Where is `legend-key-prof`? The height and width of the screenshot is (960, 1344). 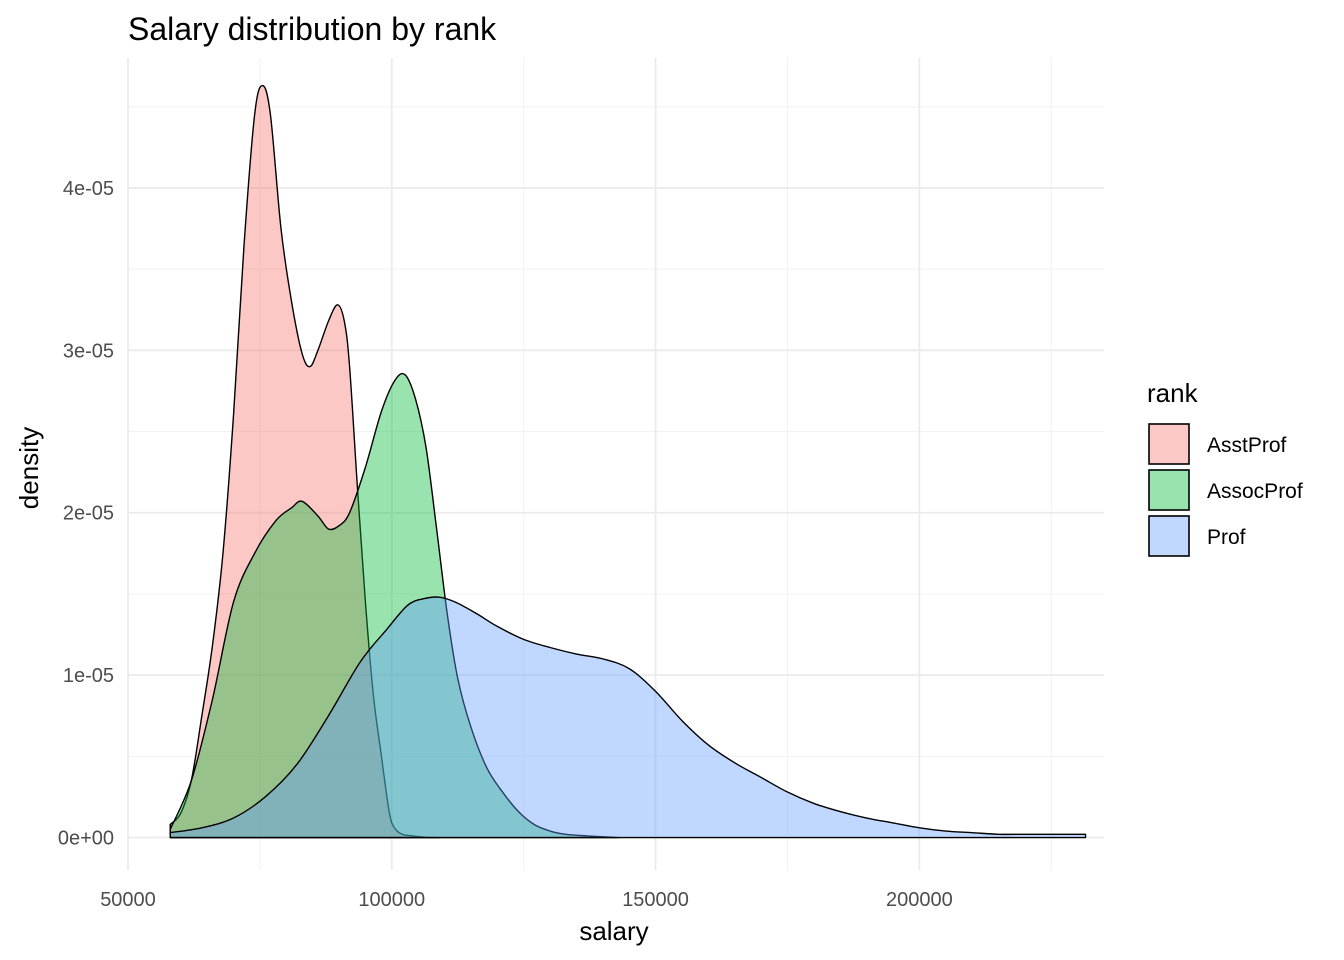
legend-key-prof is located at coordinates (1169, 536).